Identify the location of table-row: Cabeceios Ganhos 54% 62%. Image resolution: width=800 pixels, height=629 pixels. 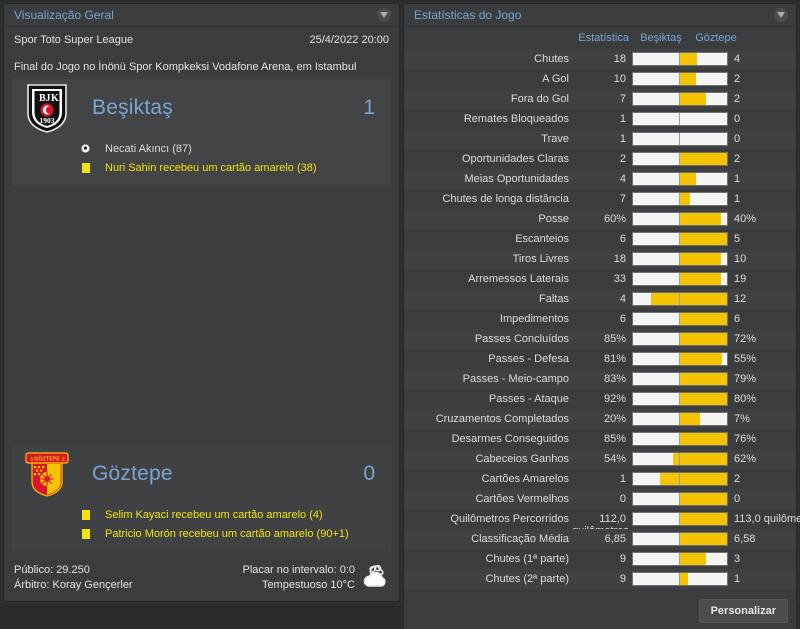
(600, 459).